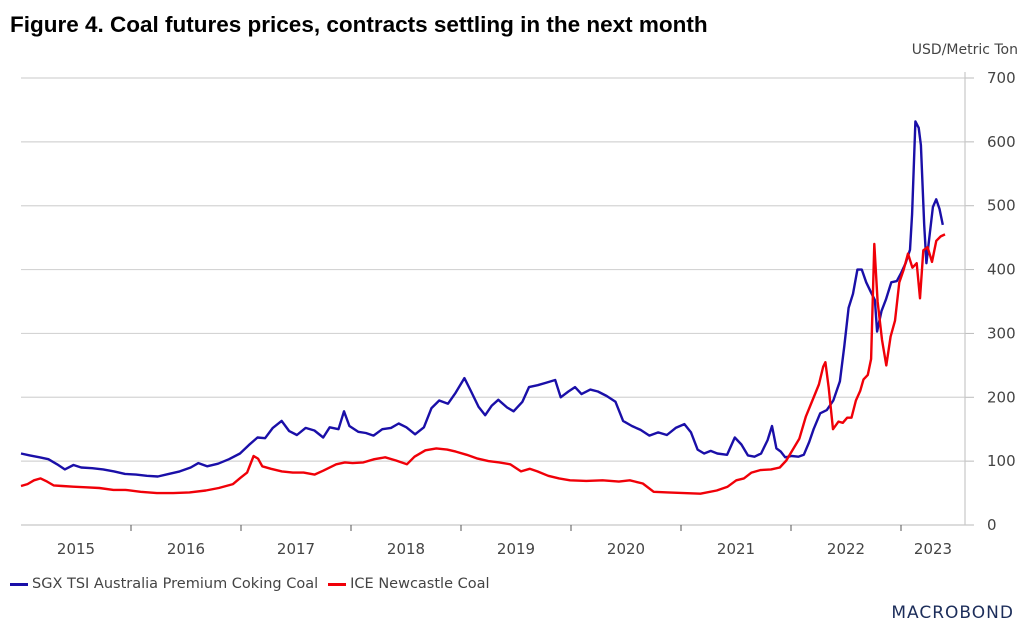 The height and width of the screenshot is (640, 1024). What do you see at coordinates (952, 613) in the screenshot?
I see `macrobond-logo: MACROBOND` at bounding box center [952, 613].